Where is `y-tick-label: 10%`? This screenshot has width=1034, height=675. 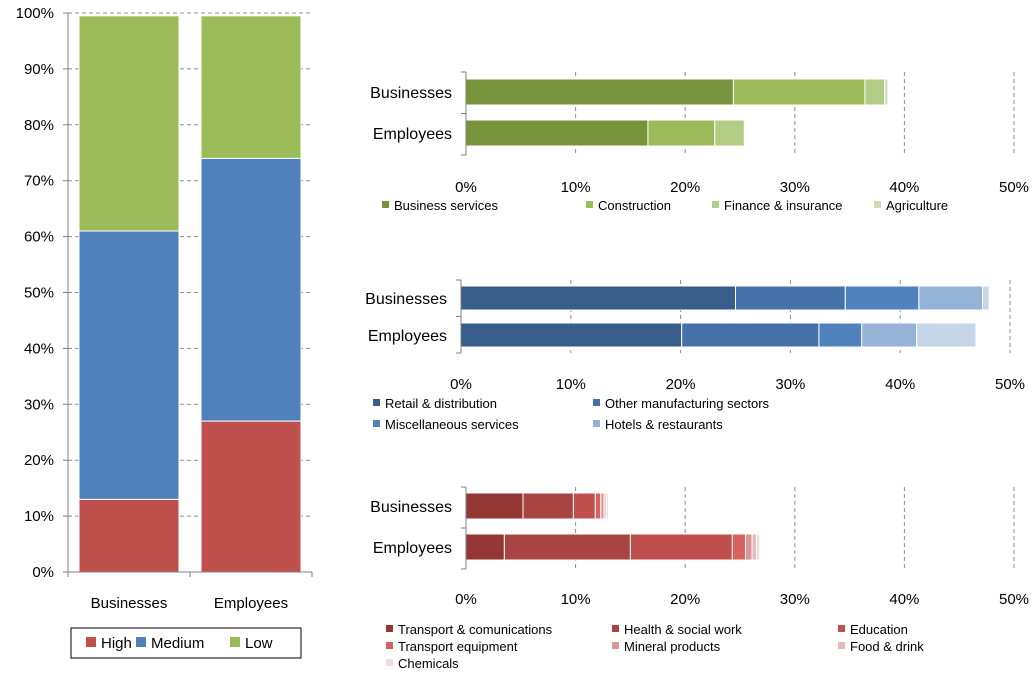
y-tick-label: 10% is located at coordinates (39, 516).